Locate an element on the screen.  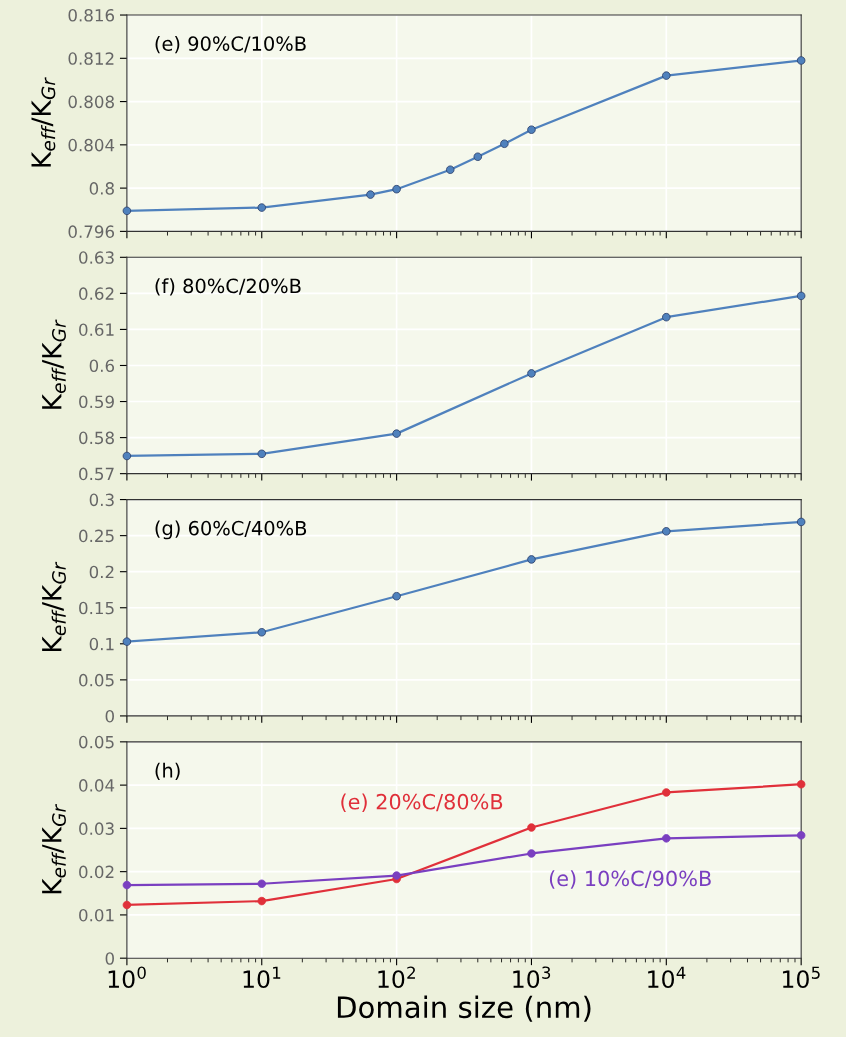
x-axis-title: Domain size (nm) is located at coordinates (464, 1008).